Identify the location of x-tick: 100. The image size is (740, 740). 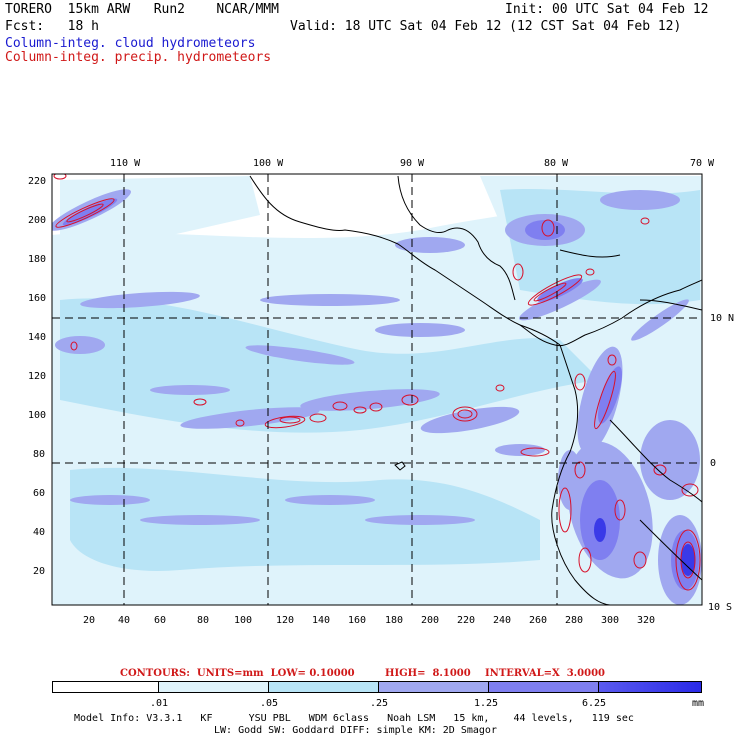
(243, 620).